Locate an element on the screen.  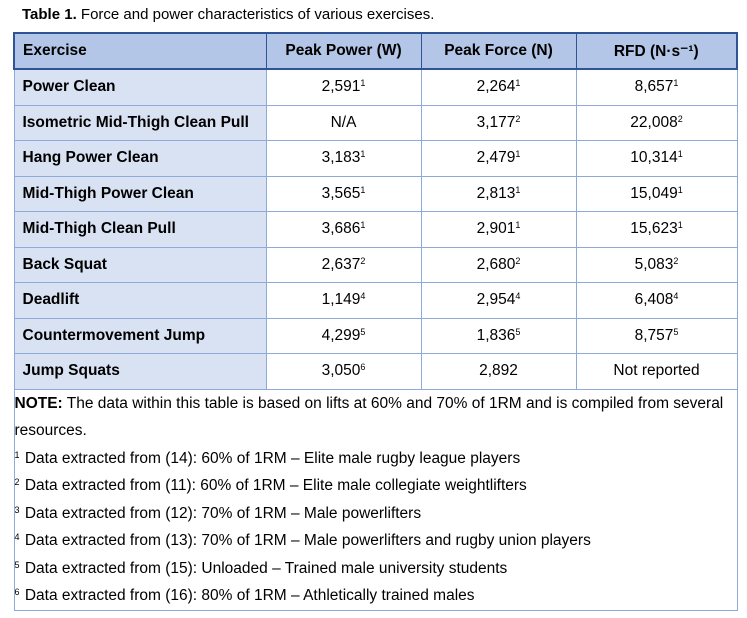
peak-power-value: 2,591 is located at coordinates (341, 87).